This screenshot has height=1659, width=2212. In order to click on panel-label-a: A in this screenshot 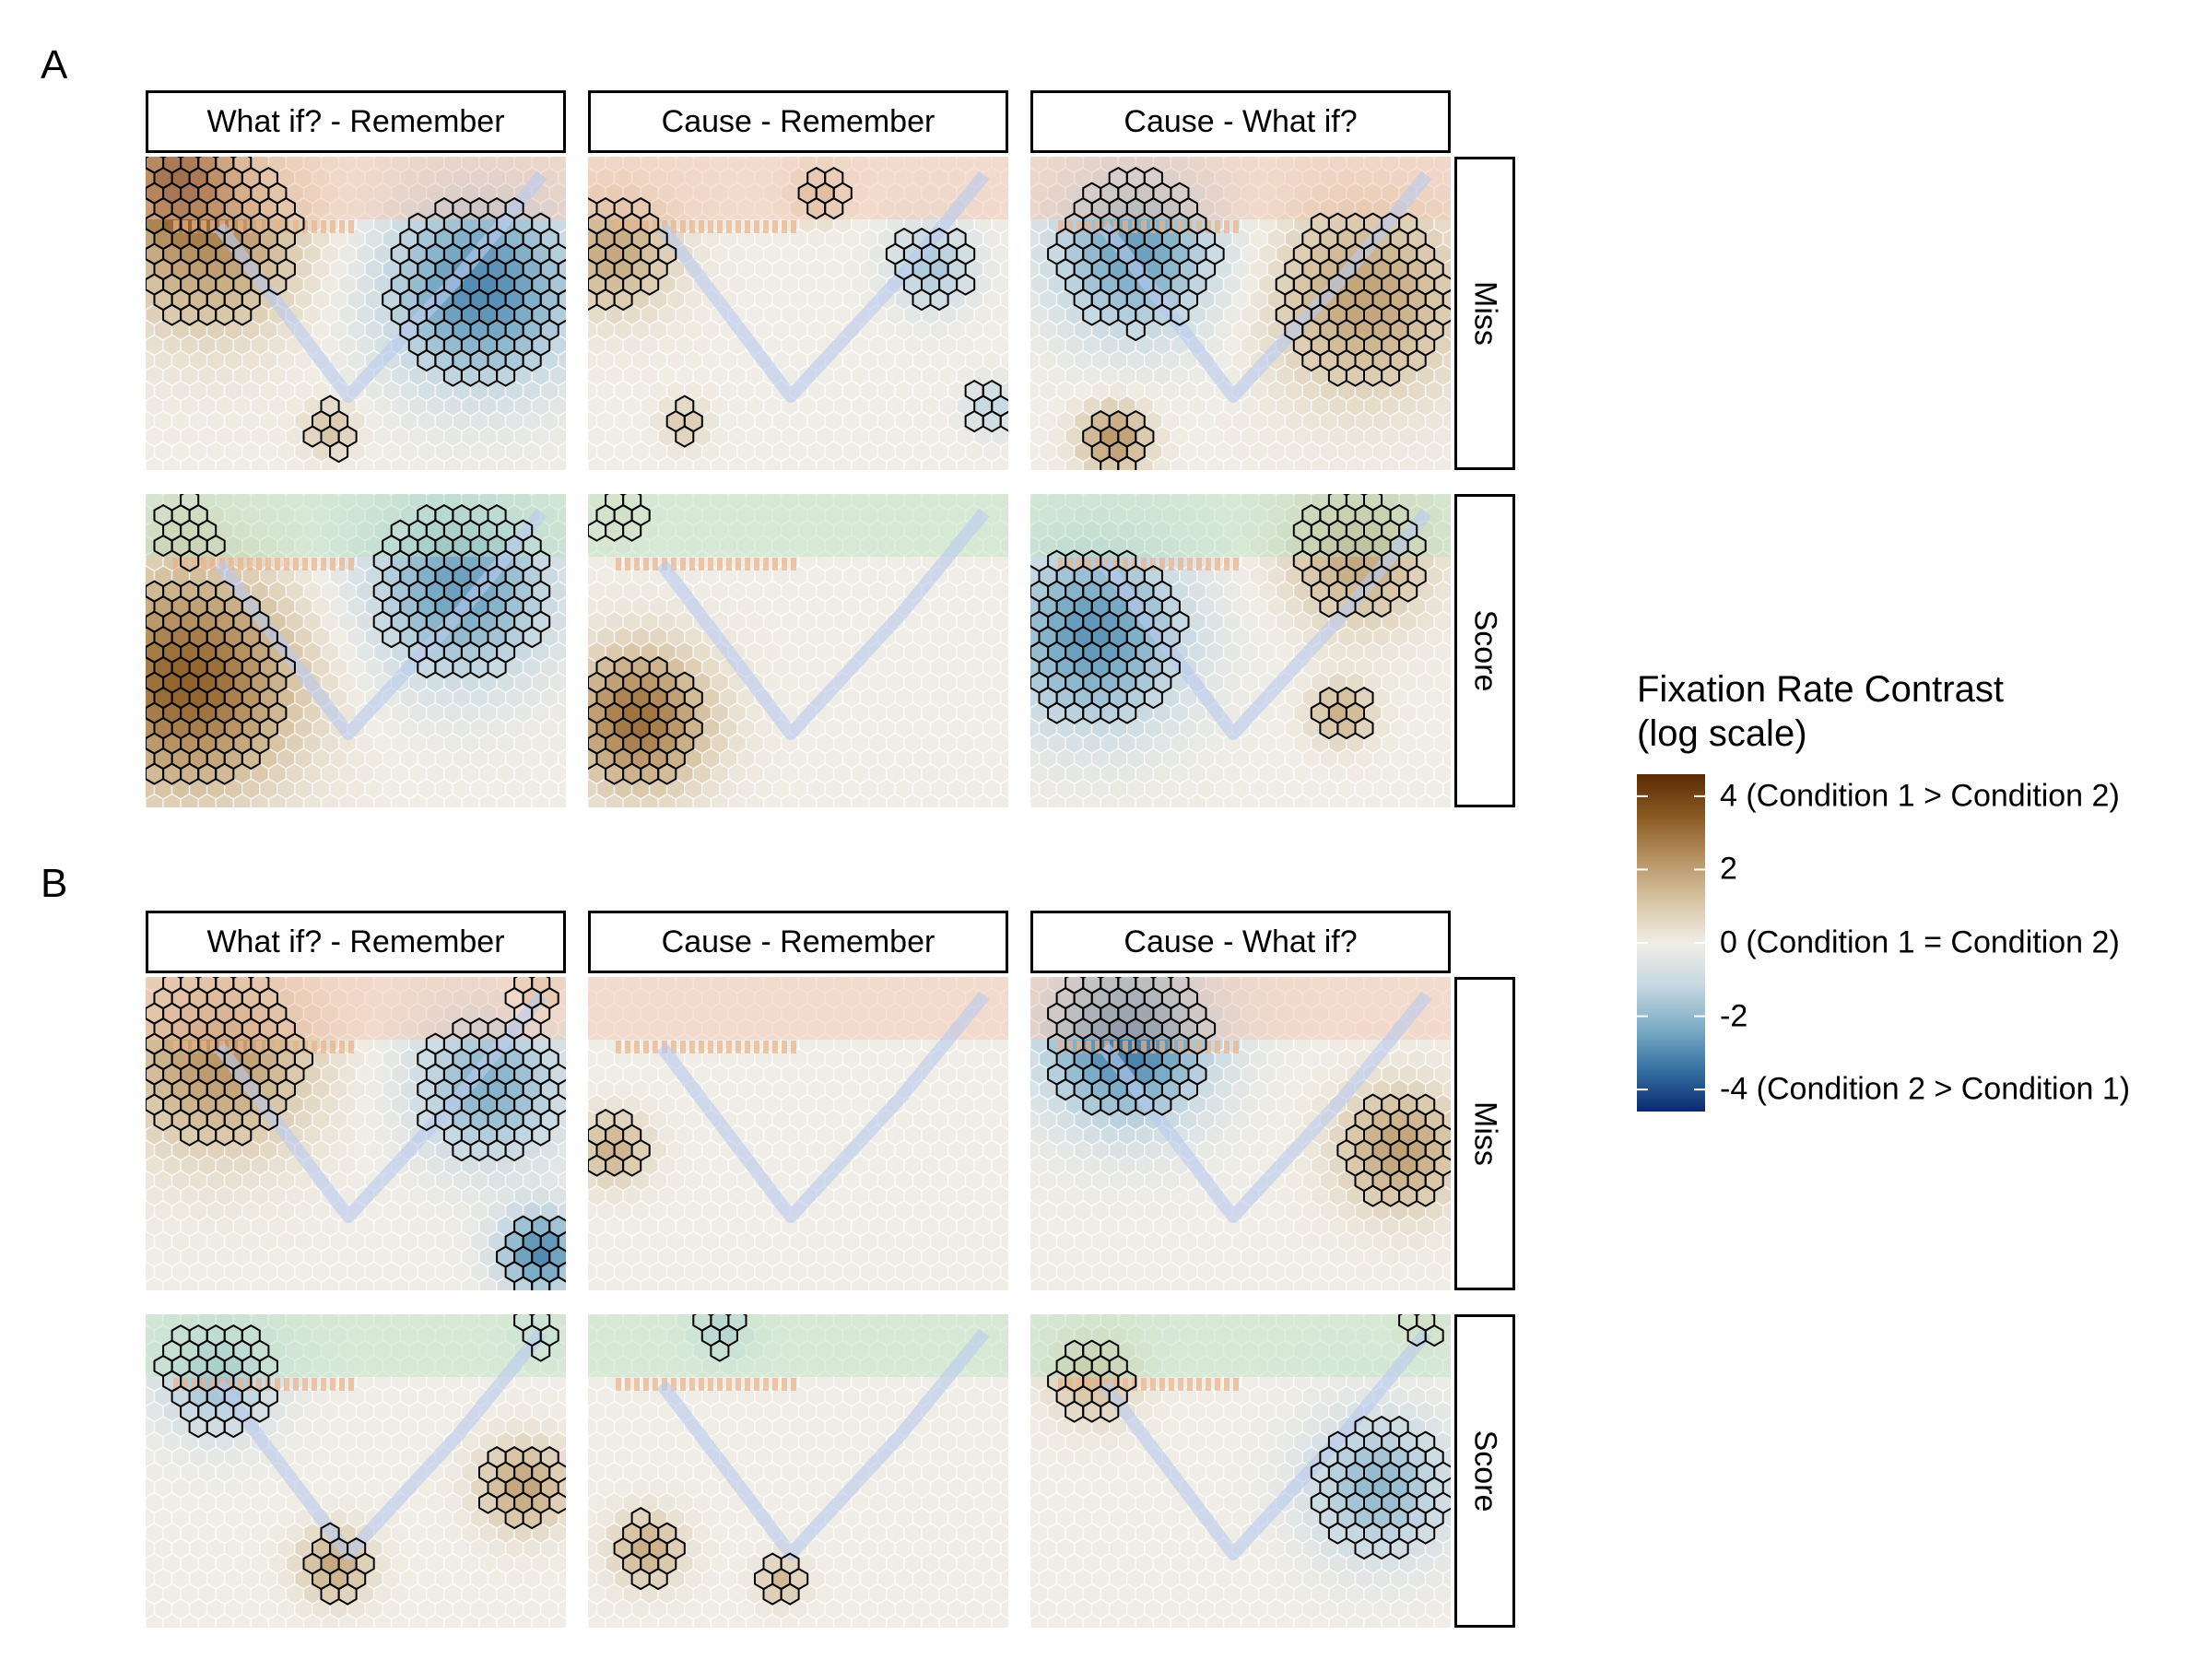, I will do `click(54, 65)`.